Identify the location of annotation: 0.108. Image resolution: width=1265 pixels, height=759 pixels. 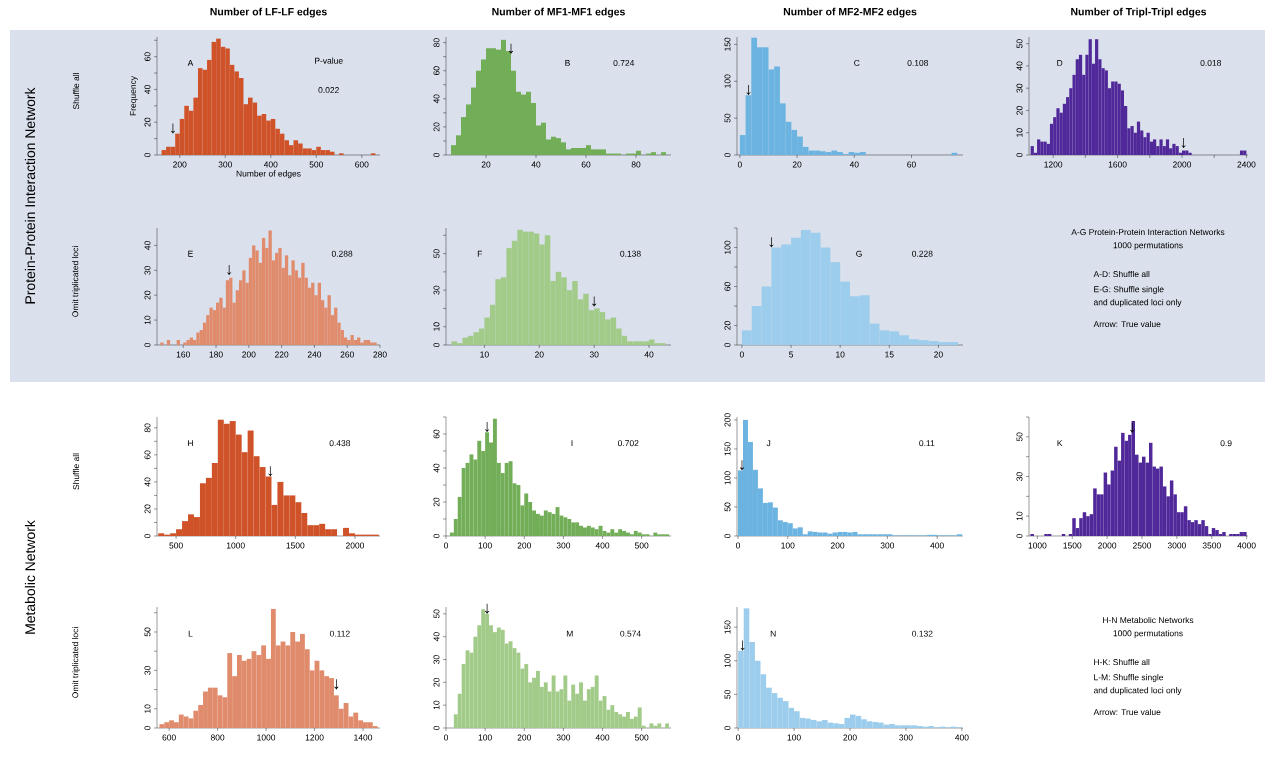
(918, 62).